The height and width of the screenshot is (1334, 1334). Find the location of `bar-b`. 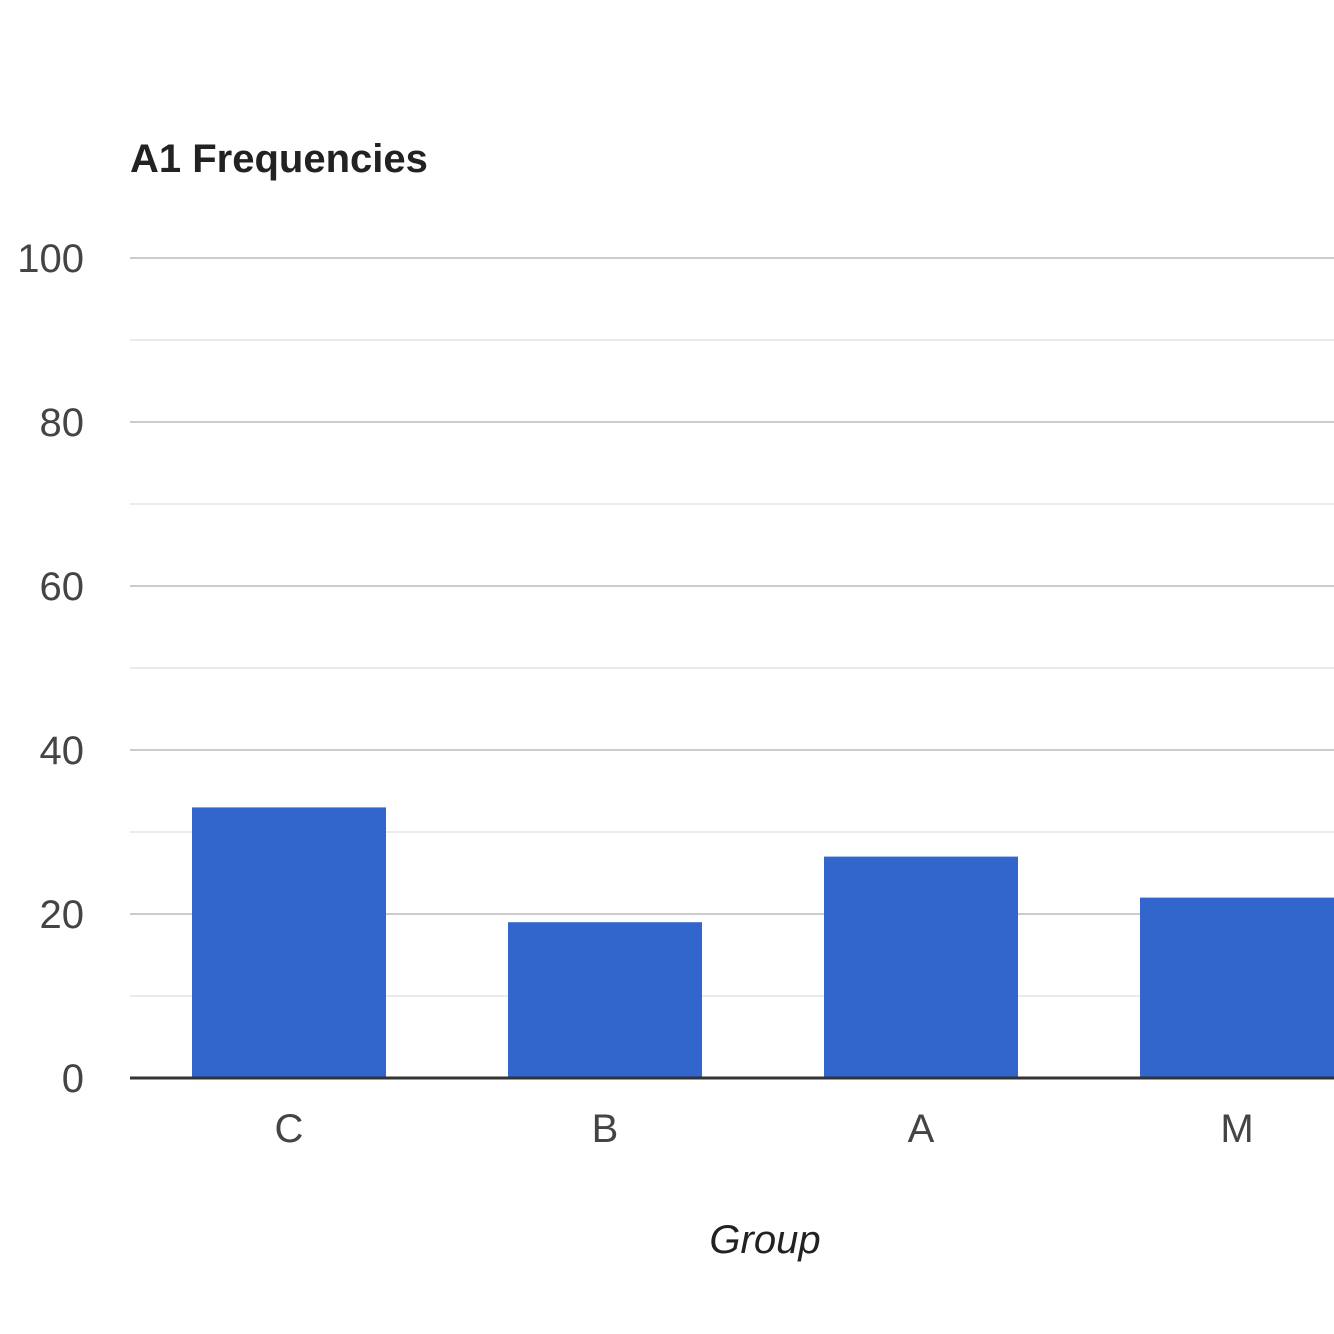

bar-b is located at coordinates (605, 1000).